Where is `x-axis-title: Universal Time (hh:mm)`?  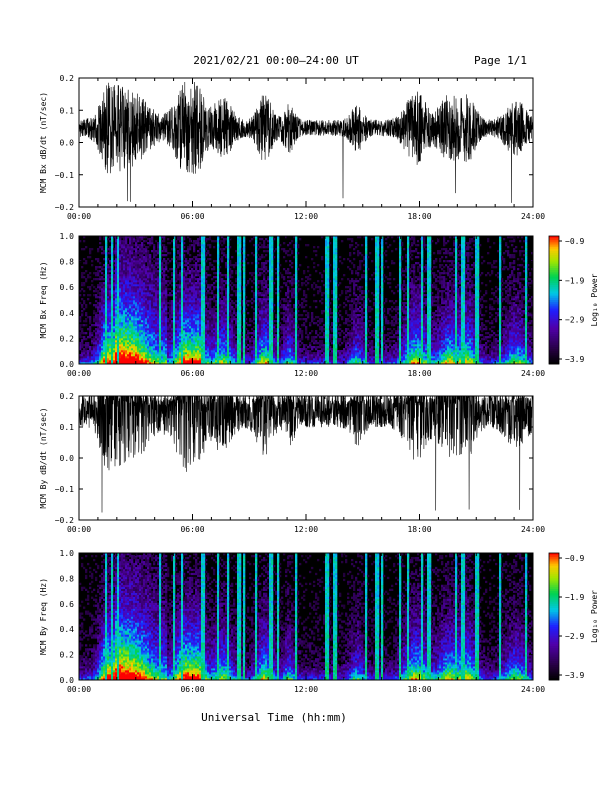 x-axis-title: Universal Time (hh:mm) is located at coordinates (274, 717).